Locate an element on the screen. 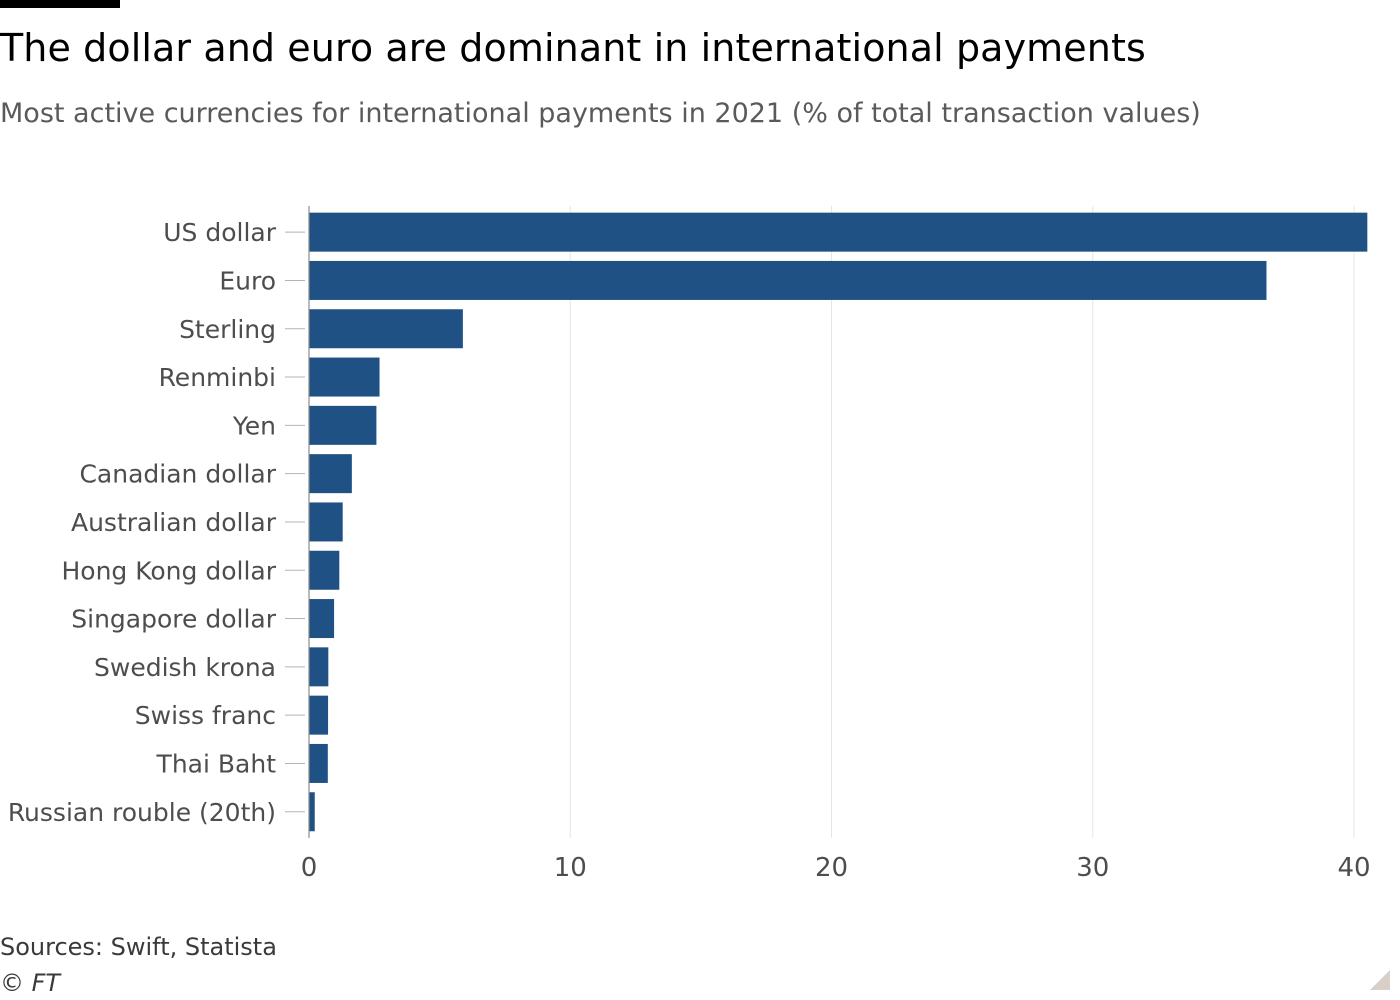 The width and height of the screenshot is (1400, 1000). y-category-label: Sterling is located at coordinates (227, 329).